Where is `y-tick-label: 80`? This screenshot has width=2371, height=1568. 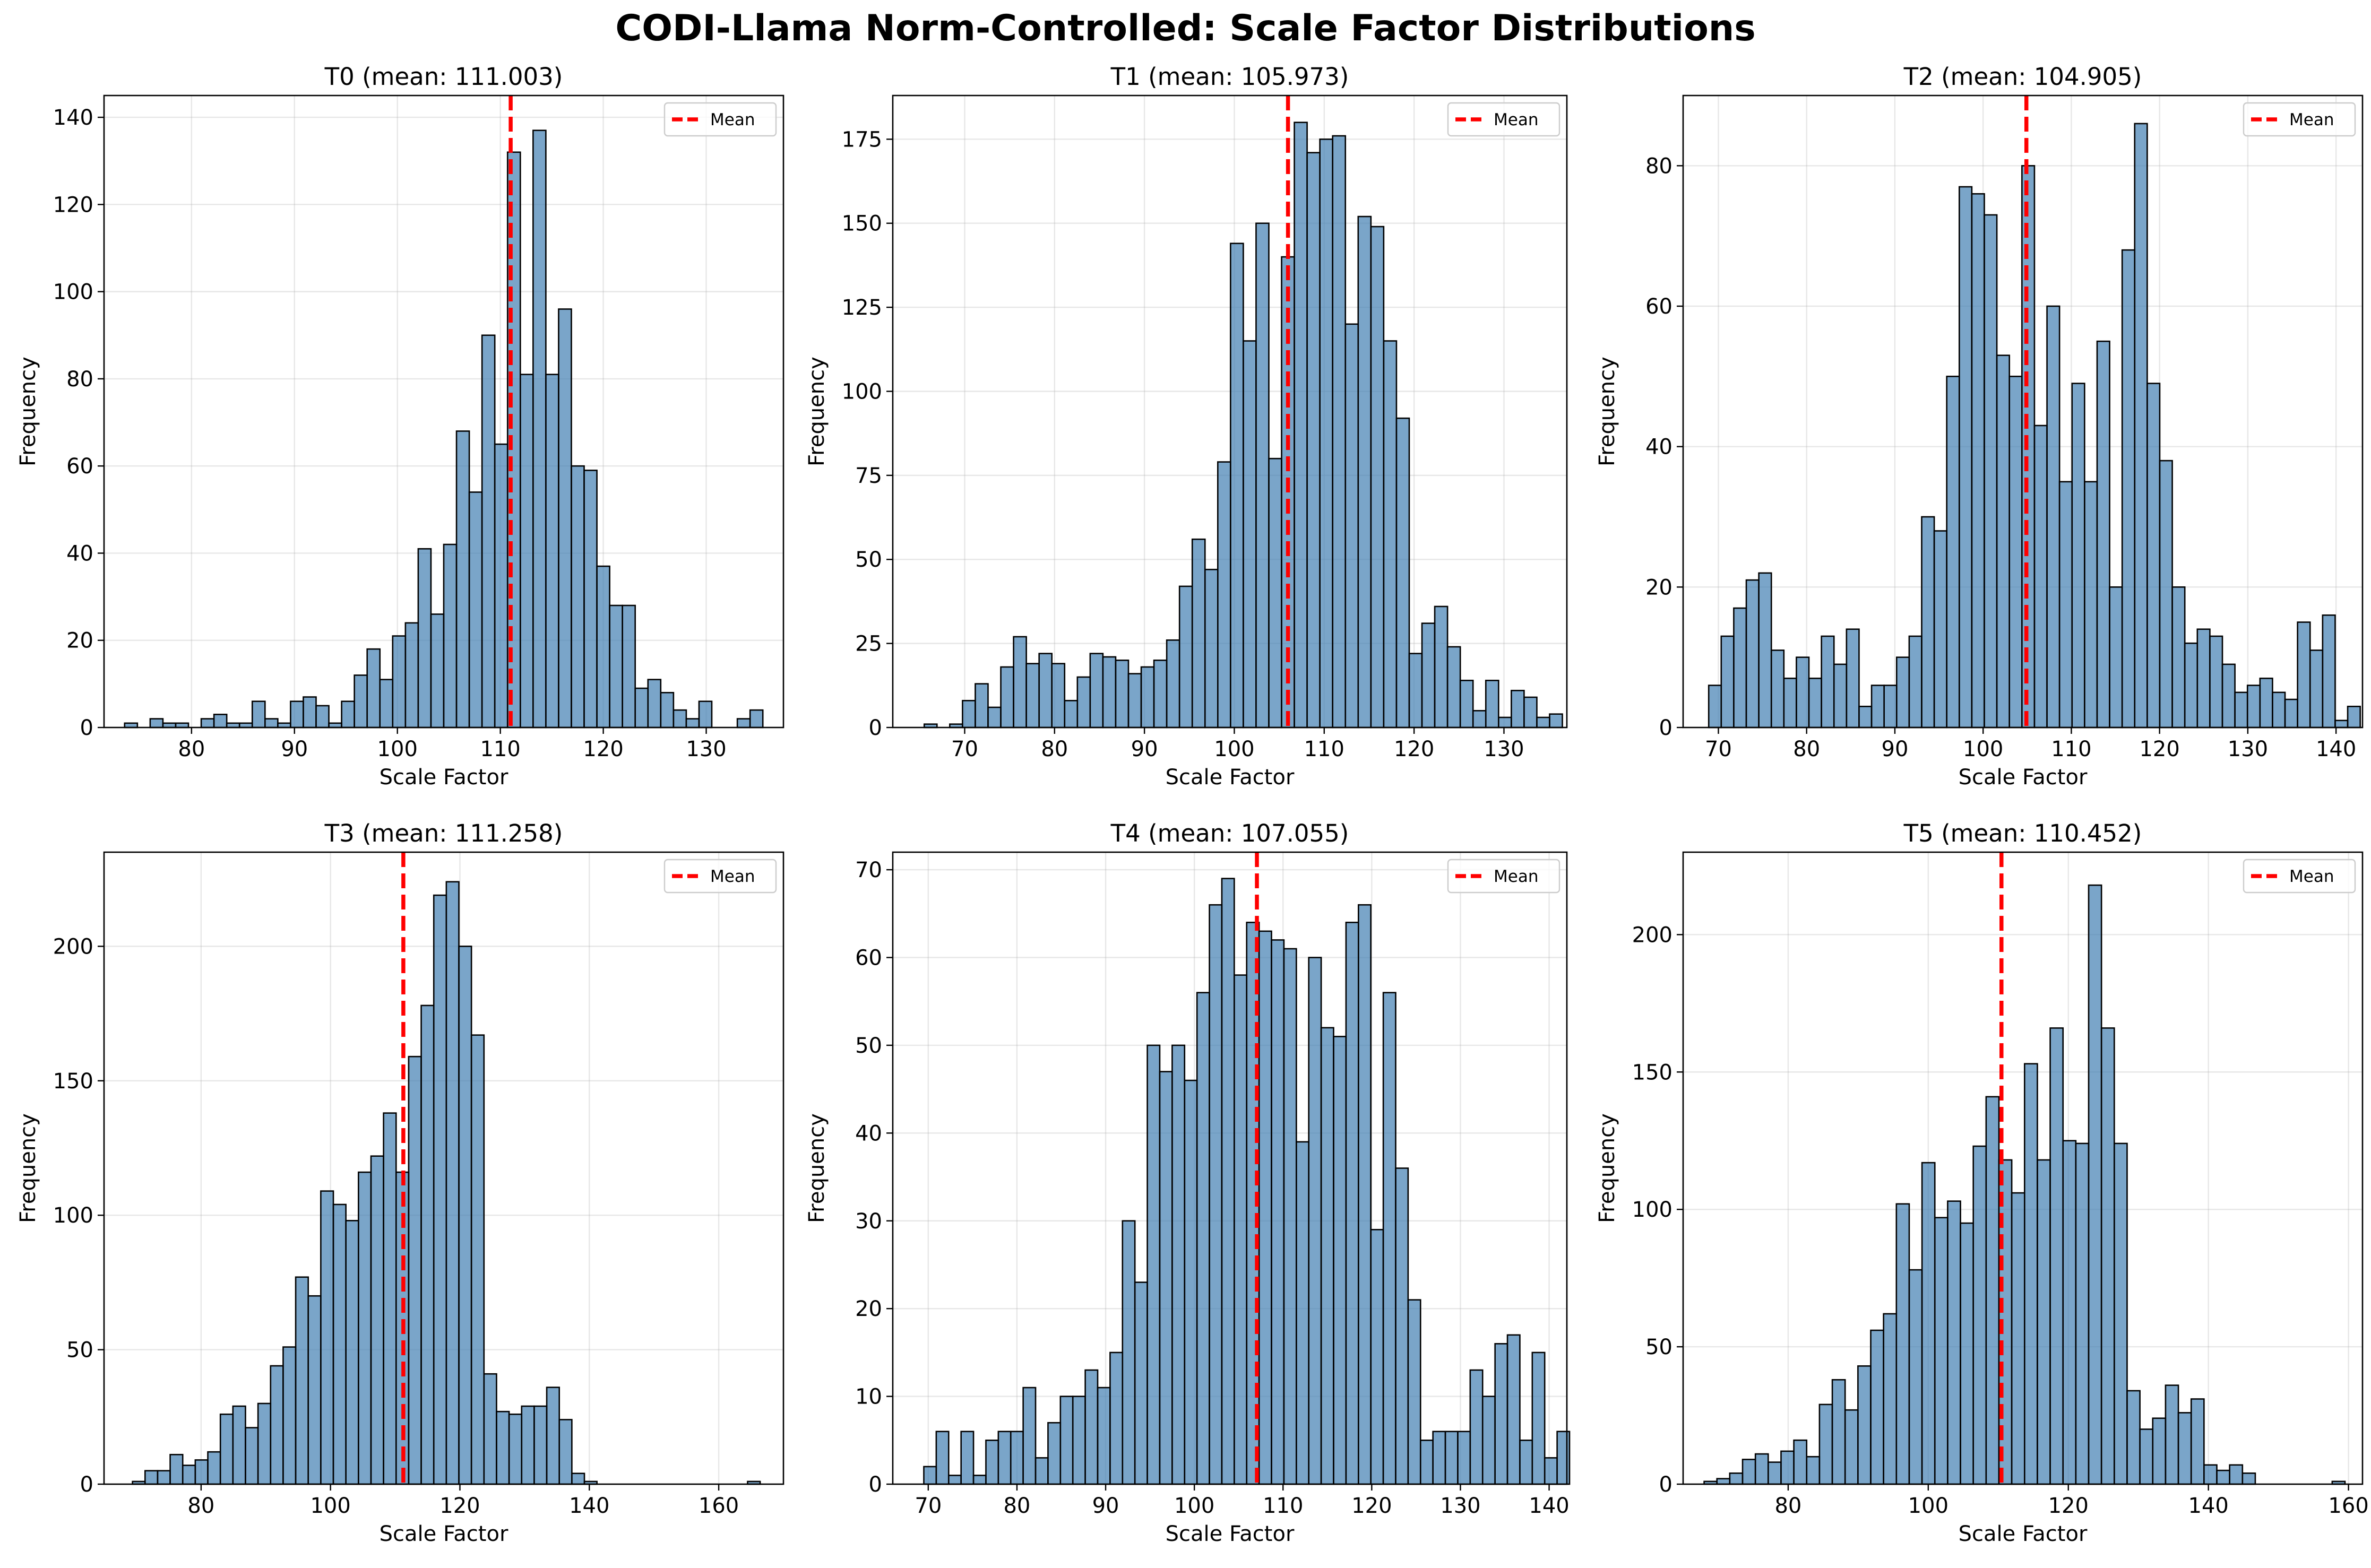
y-tick-label: 80 is located at coordinates (1658, 166).